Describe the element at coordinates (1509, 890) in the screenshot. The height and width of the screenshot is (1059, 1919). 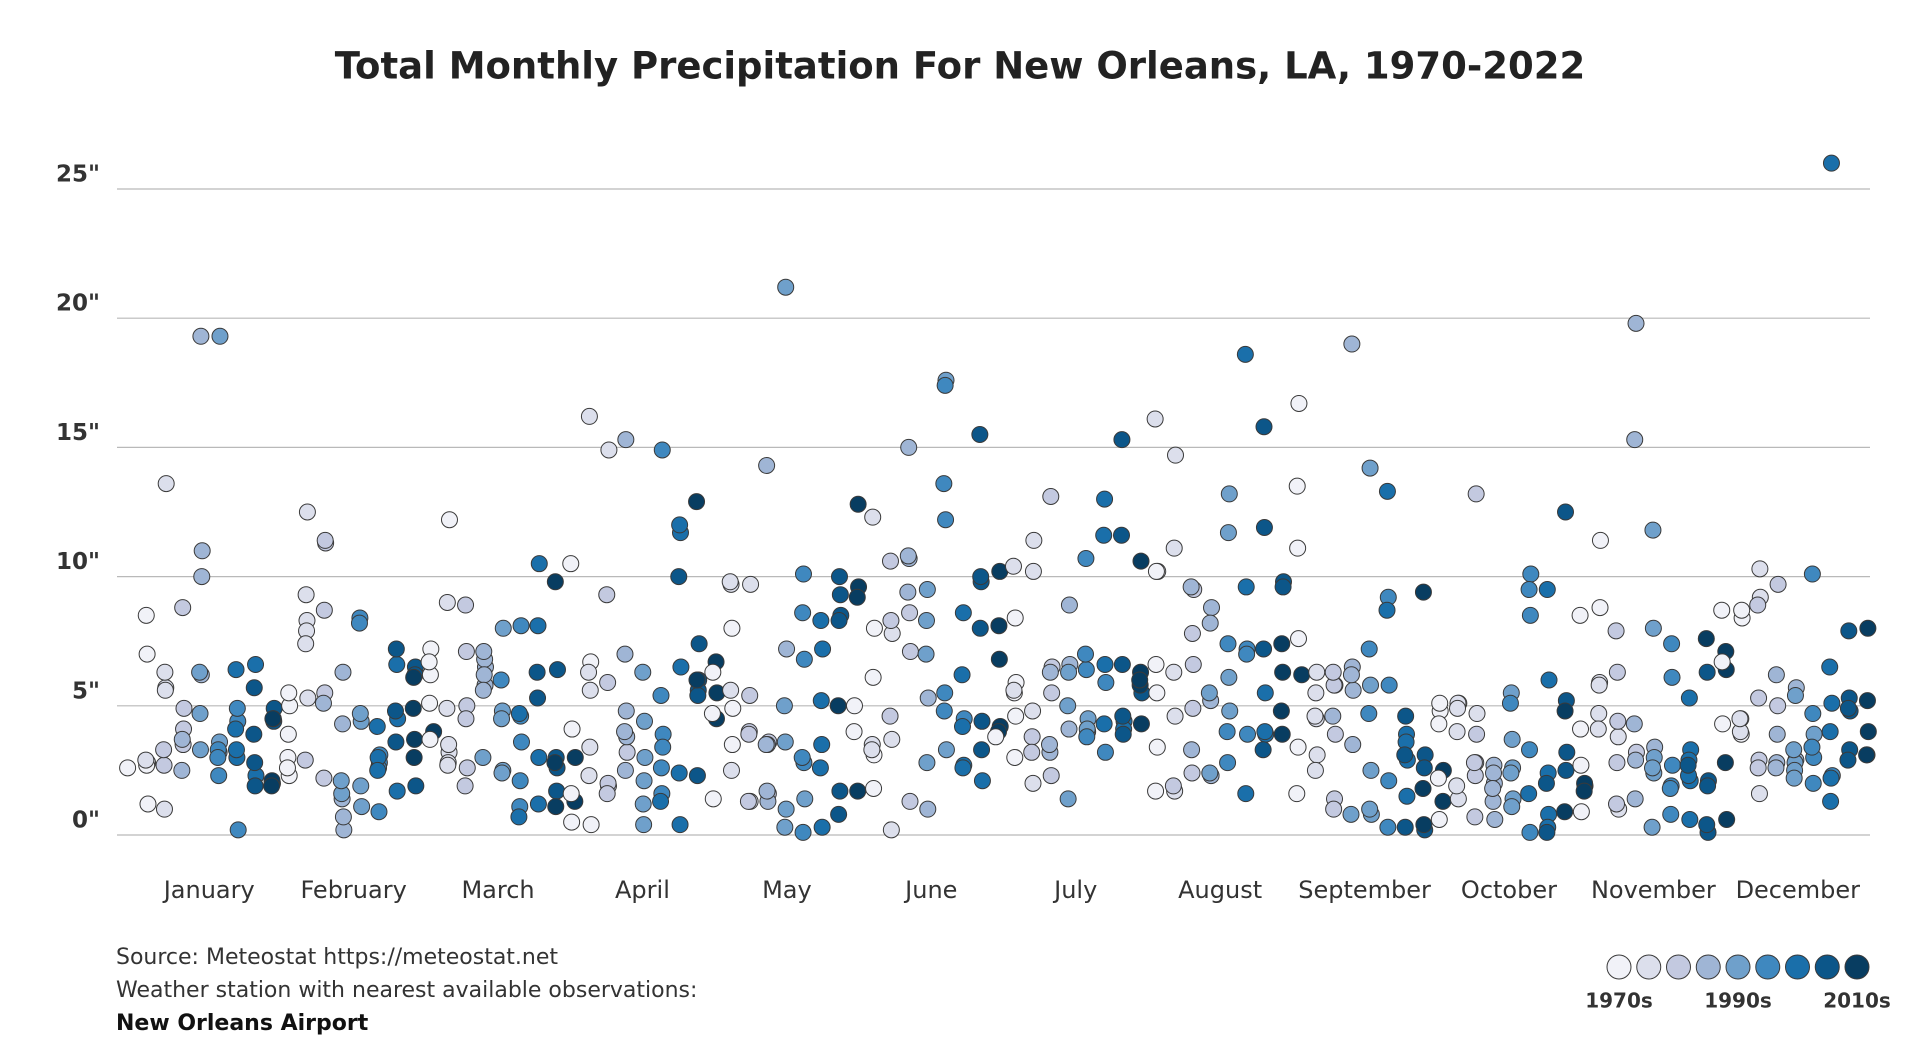
I see `x-tick-label: October` at that location.